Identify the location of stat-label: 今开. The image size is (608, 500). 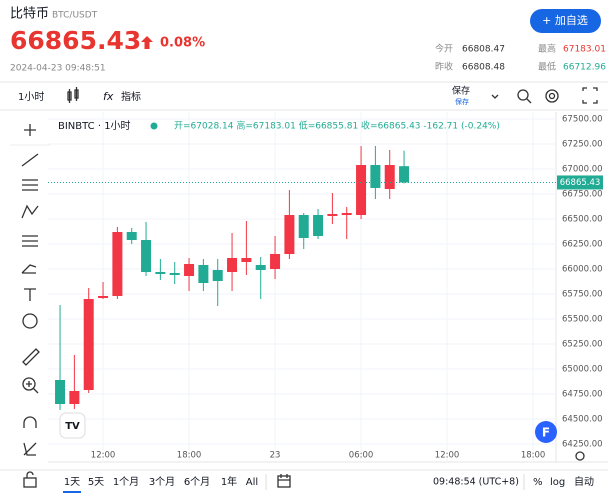
(444, 49).